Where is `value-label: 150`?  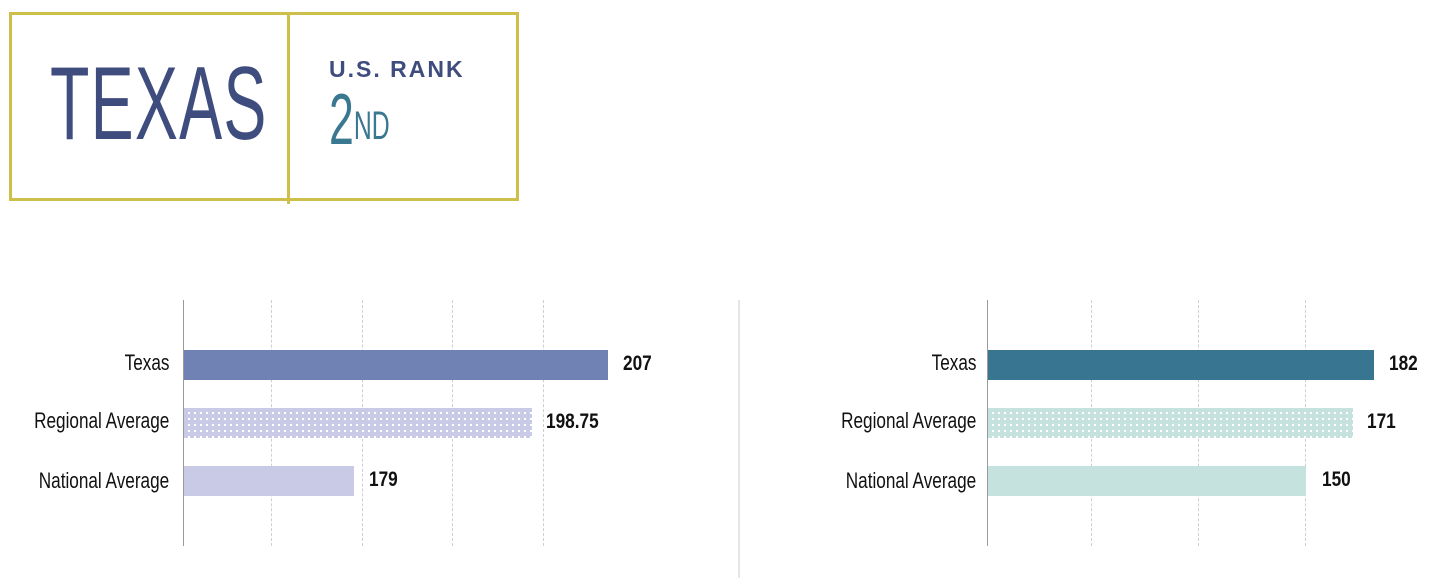
value-label: 150 is located at coordinates (1336, 479).